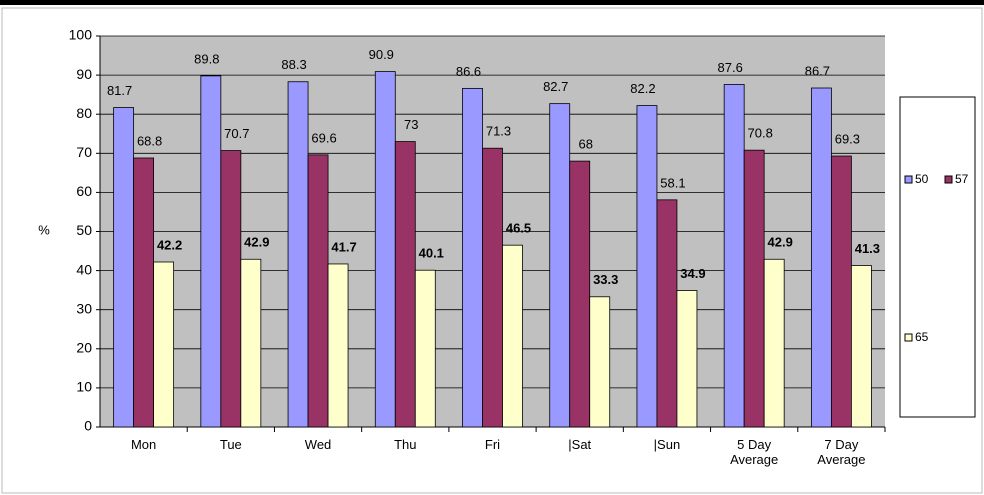 This screenshot has width=984, height=495. What do you see at coordinates (605, 279) in the screenshot?
I see `data-label: 33.3` at bounding box center [605, 279].